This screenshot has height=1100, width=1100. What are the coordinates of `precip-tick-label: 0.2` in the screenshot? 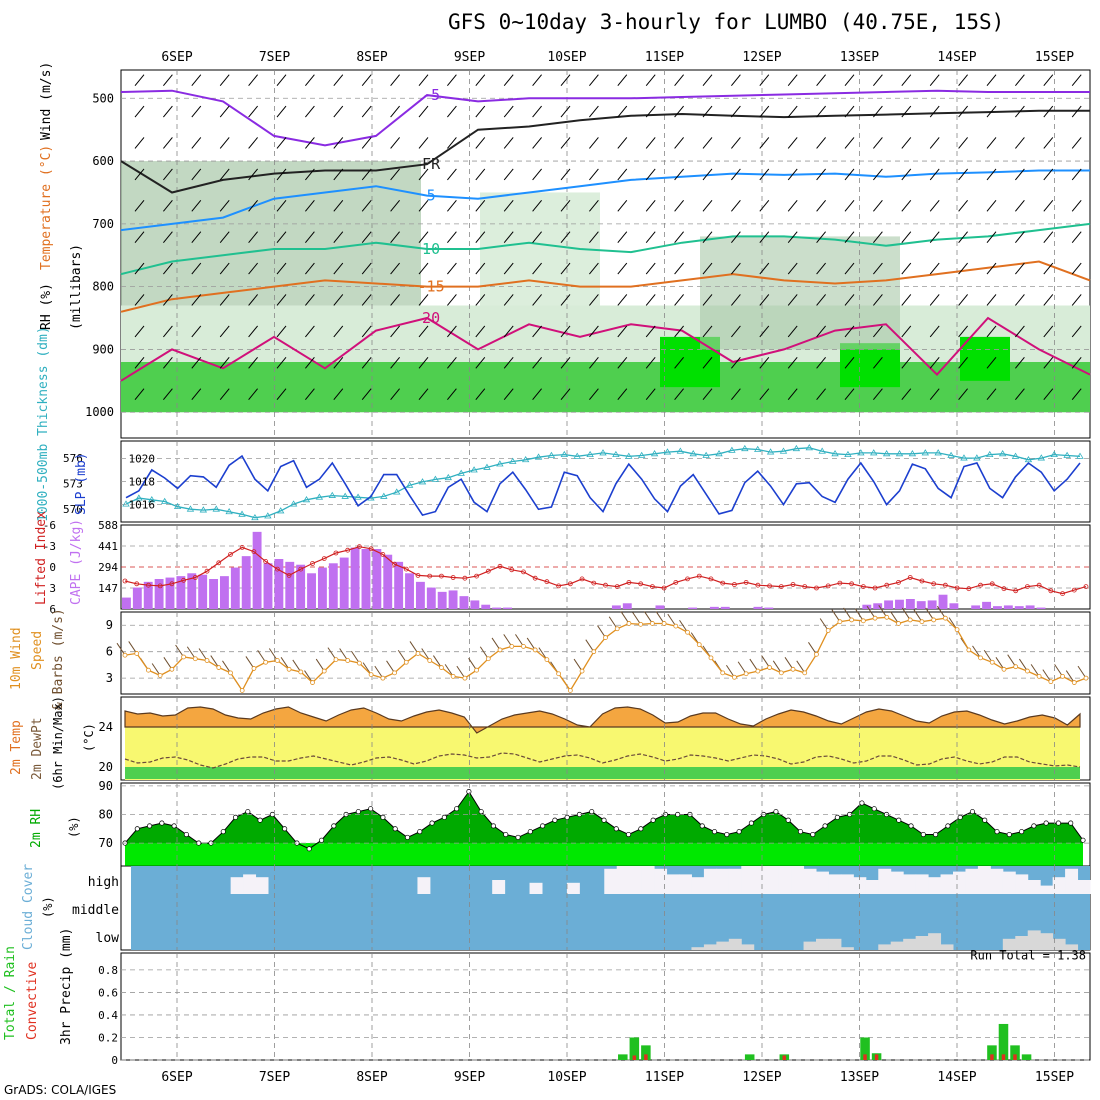 It's located at (108, 1037).